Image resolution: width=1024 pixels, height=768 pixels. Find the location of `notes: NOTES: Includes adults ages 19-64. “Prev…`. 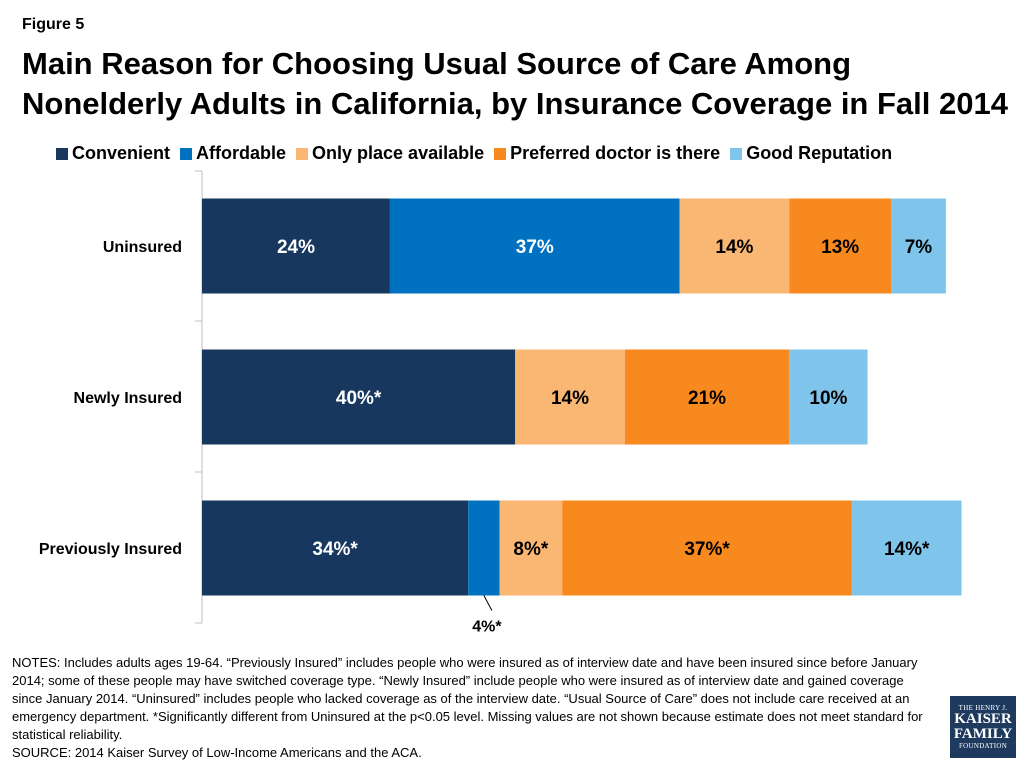

notes: NOTES: Includes adults ages 19-64. “Prev… is located at coordinates (472, 708).